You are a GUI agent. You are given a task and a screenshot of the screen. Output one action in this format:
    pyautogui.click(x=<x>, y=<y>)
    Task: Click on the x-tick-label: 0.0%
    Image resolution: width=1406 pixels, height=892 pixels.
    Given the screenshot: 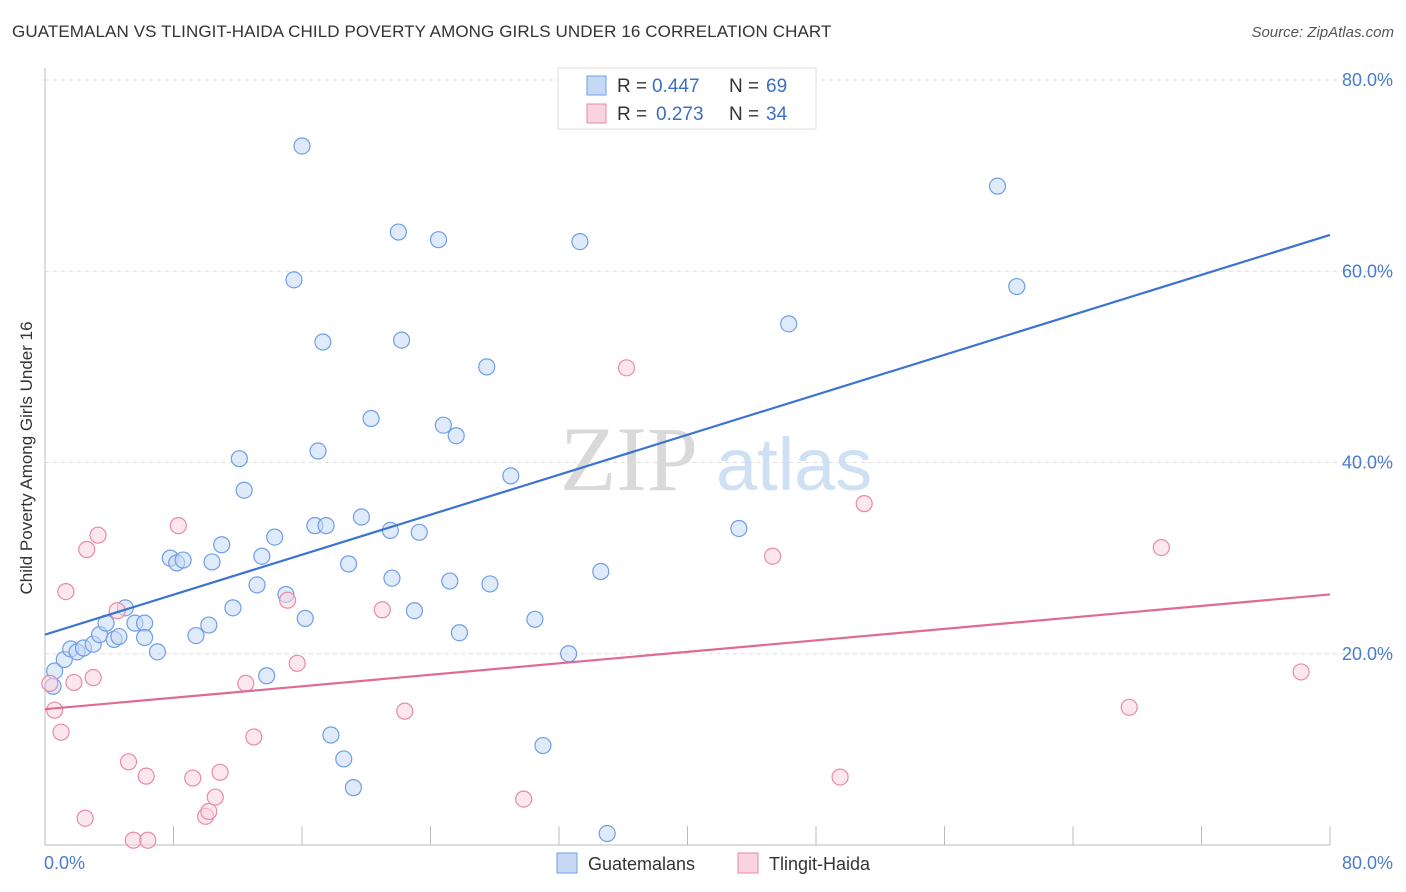 What is the action you would take?
    pyautogui.click(x=64, y=863)
    